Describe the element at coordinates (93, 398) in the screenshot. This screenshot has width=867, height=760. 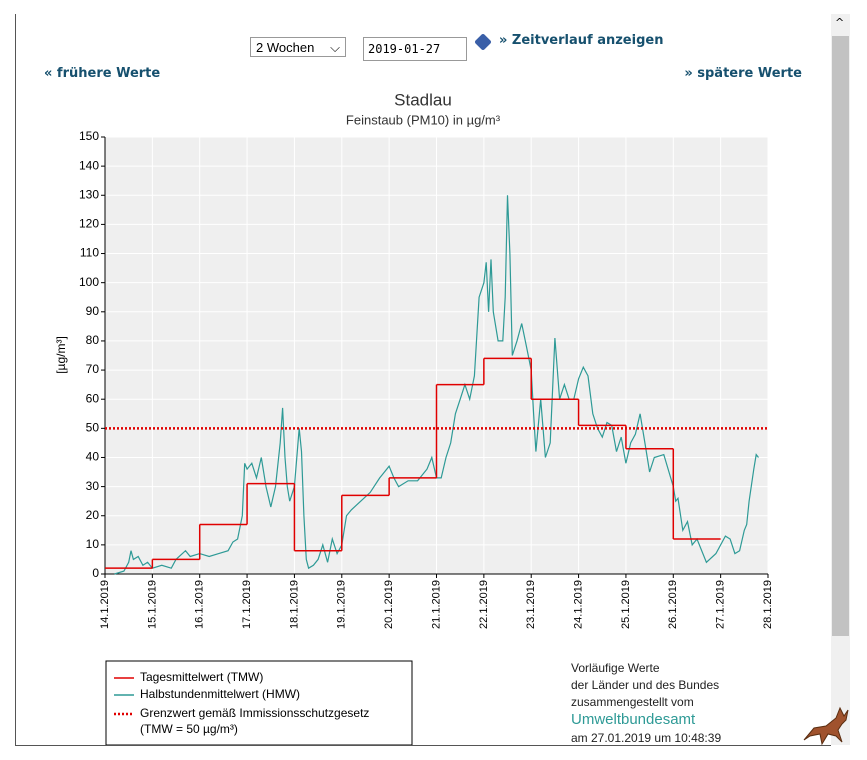
I see `y-tick-label: 60` at that location.